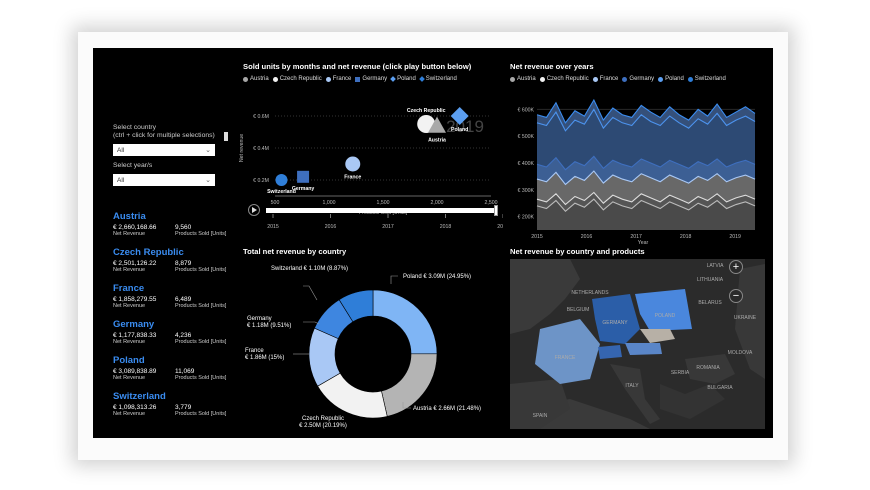  I want to click on units-value: 8,879, so click(183, 263).